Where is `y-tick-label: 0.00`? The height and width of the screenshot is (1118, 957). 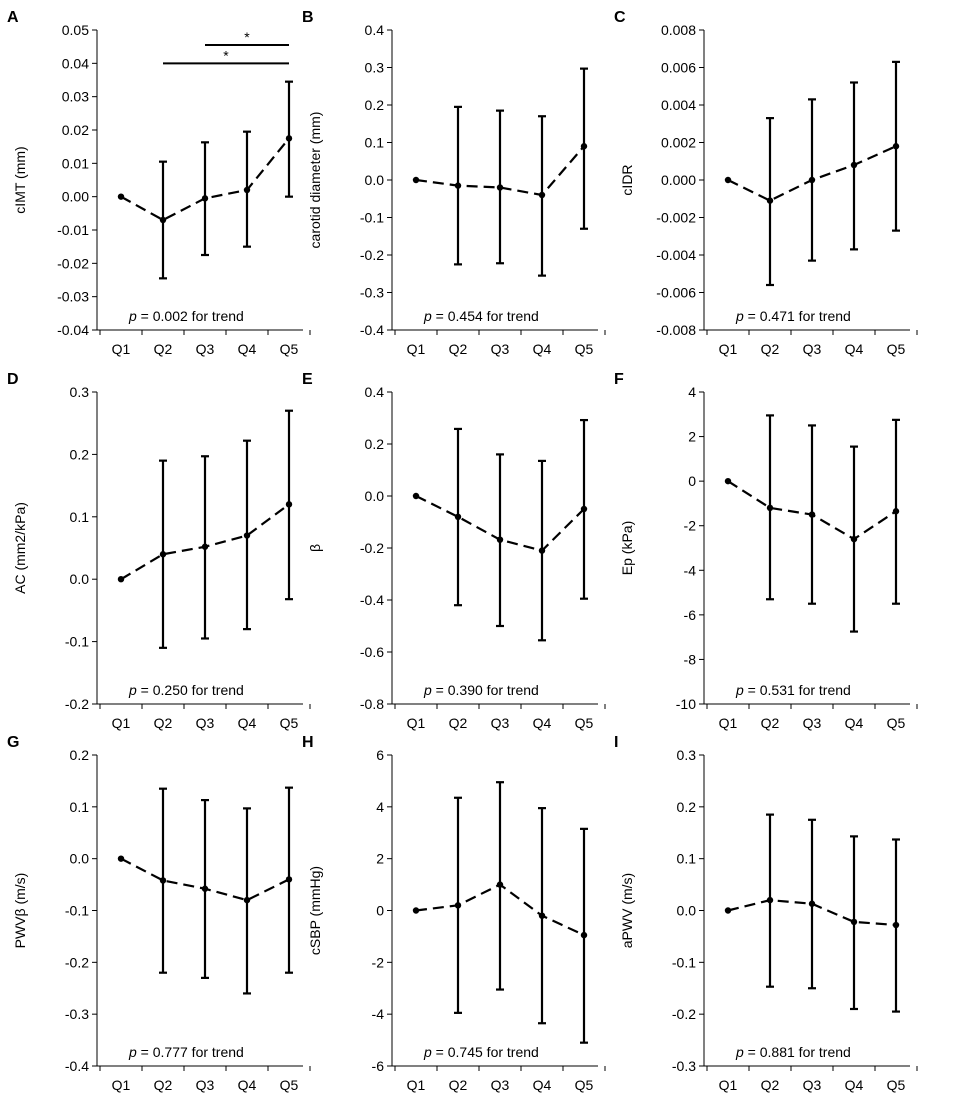
y-tick-label: 0.00 is located at coordinates (75, 197).